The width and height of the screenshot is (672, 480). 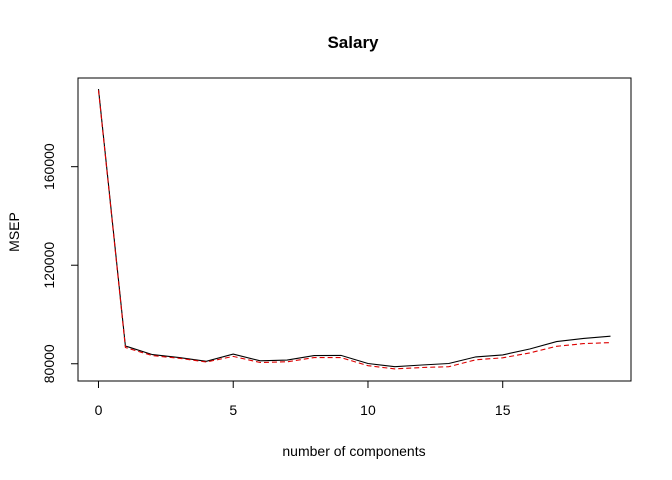 What do you see at coordinates (99, 410) in the screenshot?
I see `x-tick-label: 0` at bounding box center [99, 410].